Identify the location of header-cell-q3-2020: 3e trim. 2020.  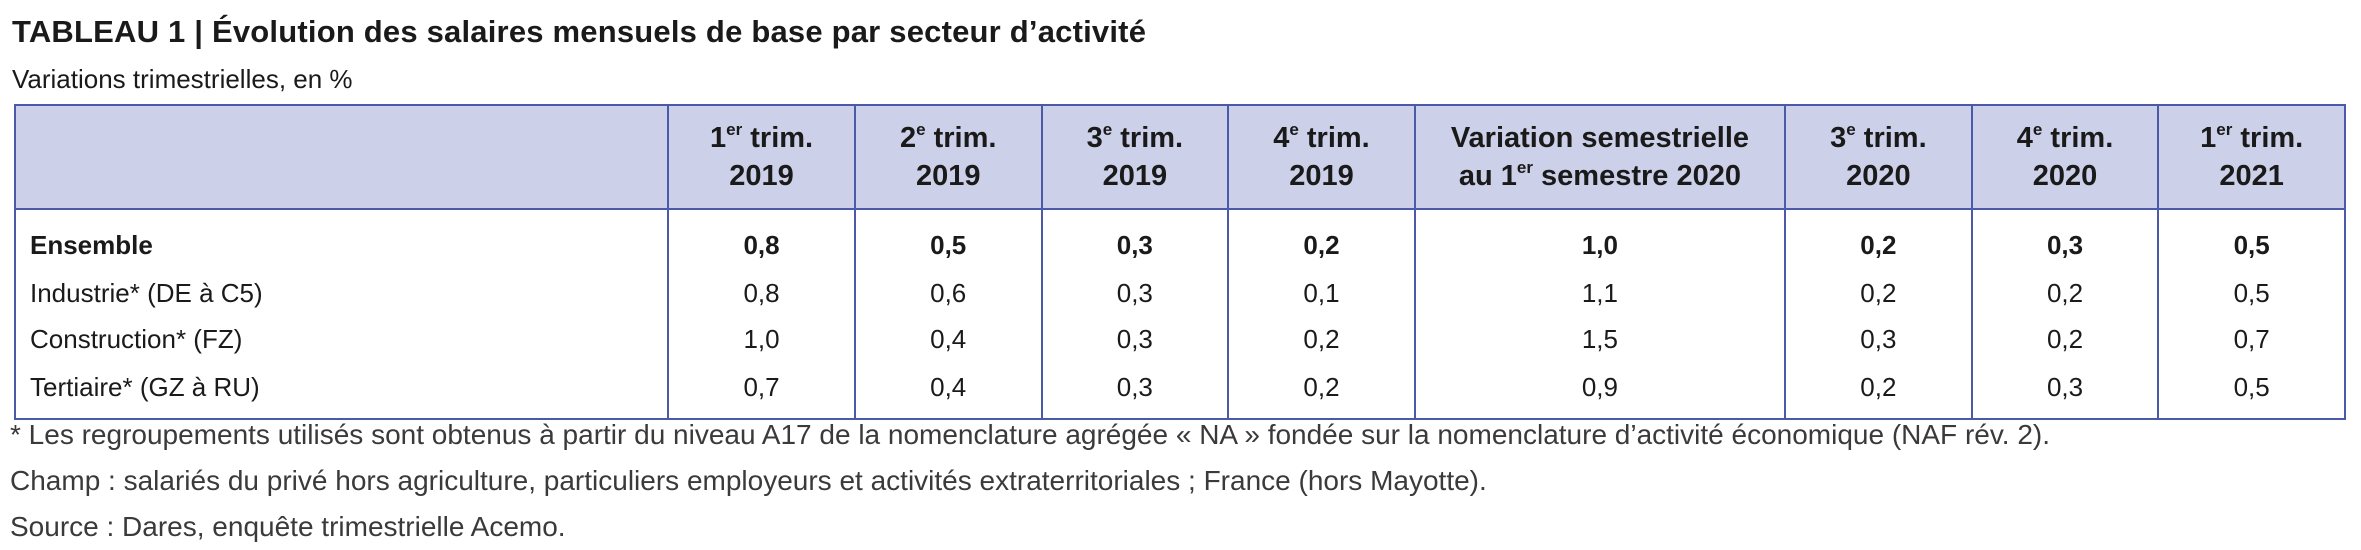
(1878, 157).